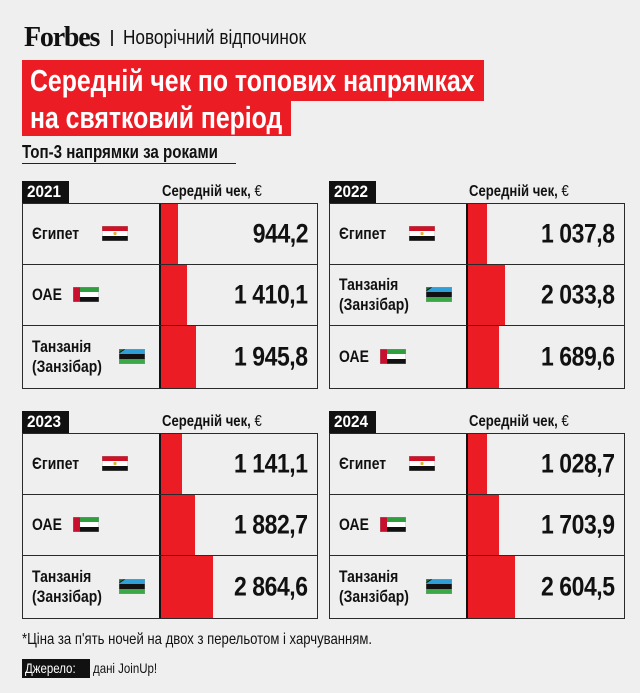  What do you see at coordinates (578, 524) in the screenshot?
I see `value-text: 1 703,9` at bounding box center [578, 524].